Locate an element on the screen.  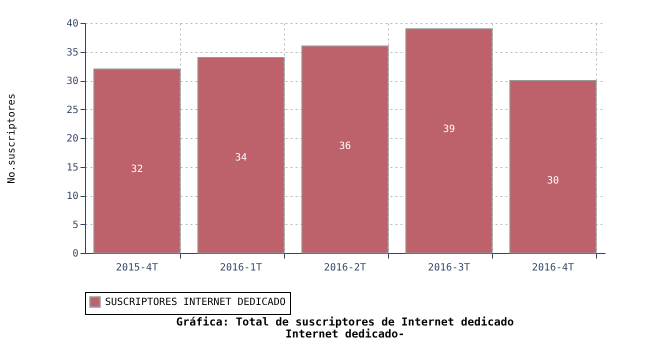
x-tick-label: 2016-4T is located at coordinates (553, 268).